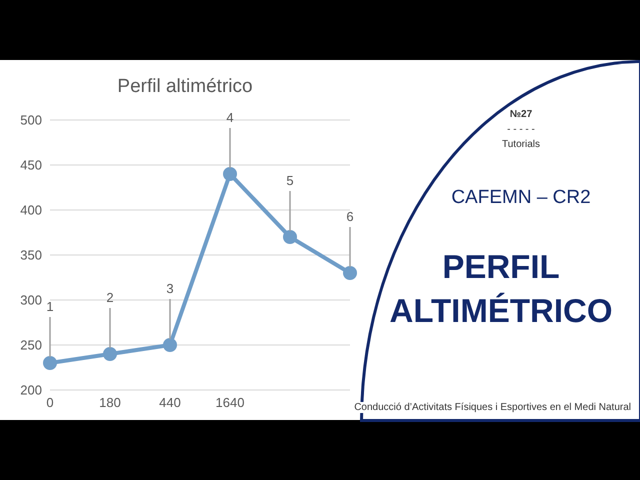 The width and height of the screenshot is (640, 480). What do you see at coordinates (31, 165) in the screenshot?
I see `y-tick-label: 450` at bounding box center [31, 165].